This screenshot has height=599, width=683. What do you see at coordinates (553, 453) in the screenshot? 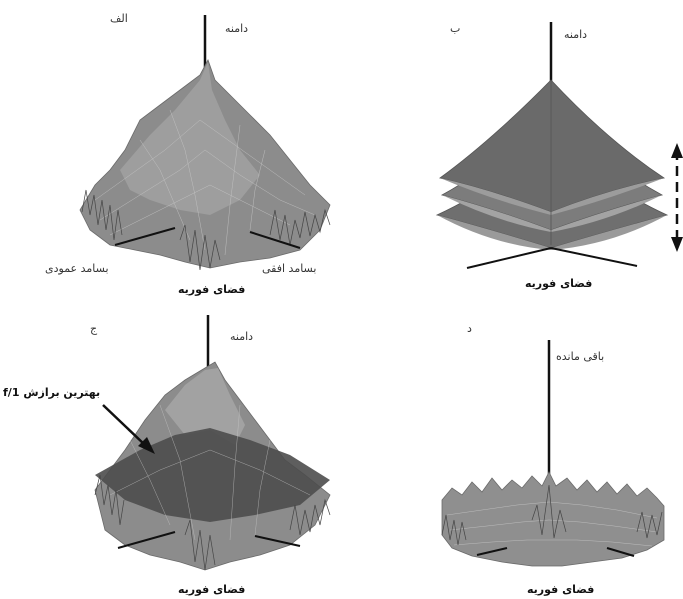
I see `residual-surface-plot` at bounding box center [553, 453].